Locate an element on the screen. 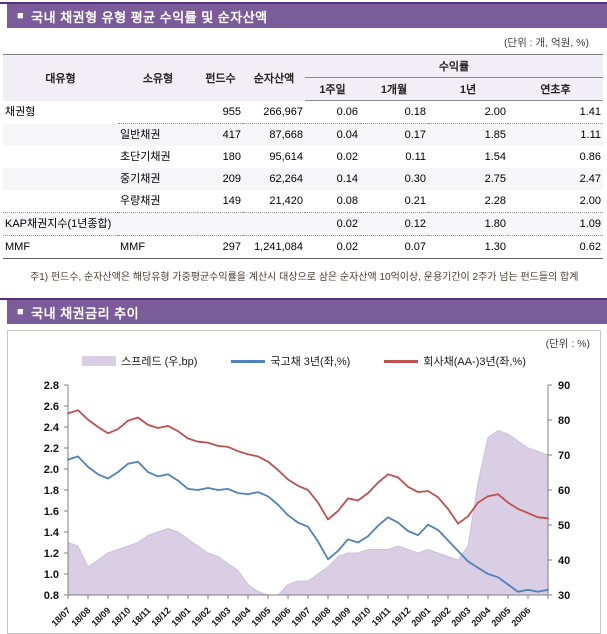 The width and height of the screenshot is (607, 634). cell-value: 1.85 is located at coordinates (468, 134).